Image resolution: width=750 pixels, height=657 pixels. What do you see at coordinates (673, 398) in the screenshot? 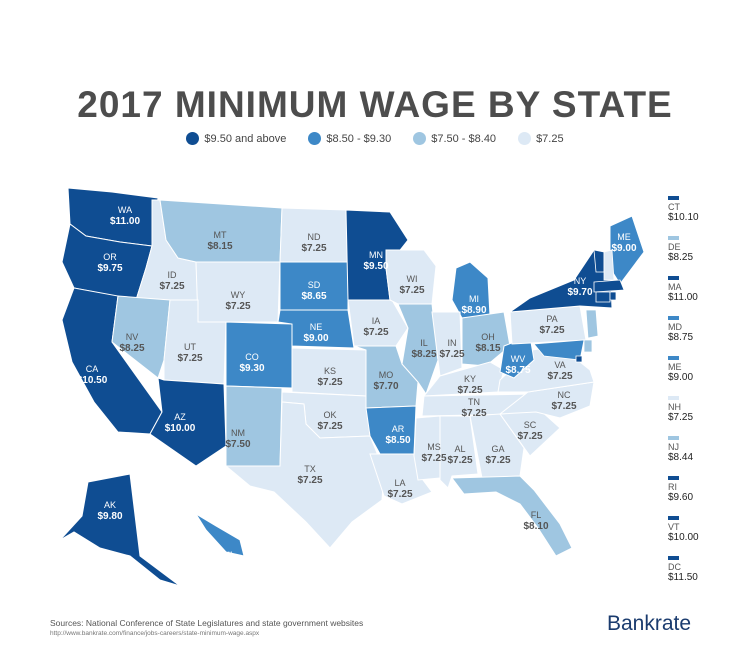
I see `side-swatch-nh` at bounding box center [673, 398].